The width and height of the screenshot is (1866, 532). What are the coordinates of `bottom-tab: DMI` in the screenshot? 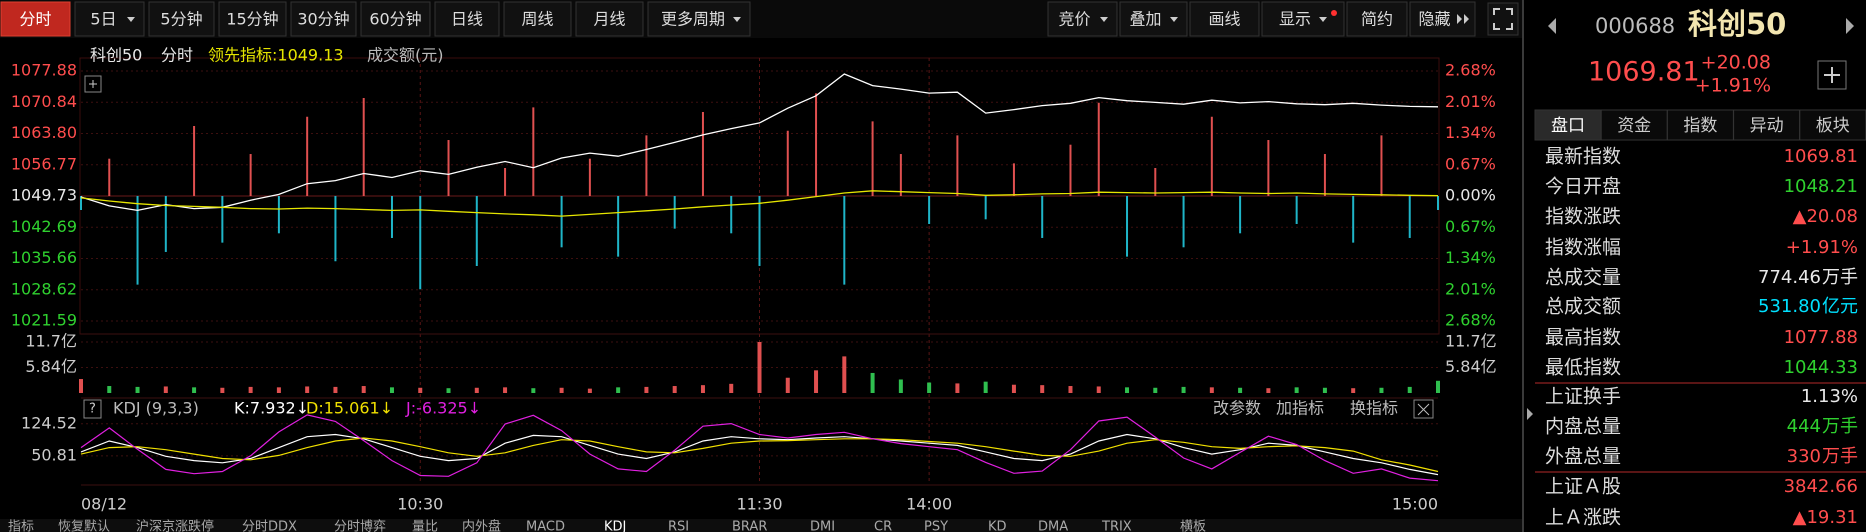 It's located at (822, 526).